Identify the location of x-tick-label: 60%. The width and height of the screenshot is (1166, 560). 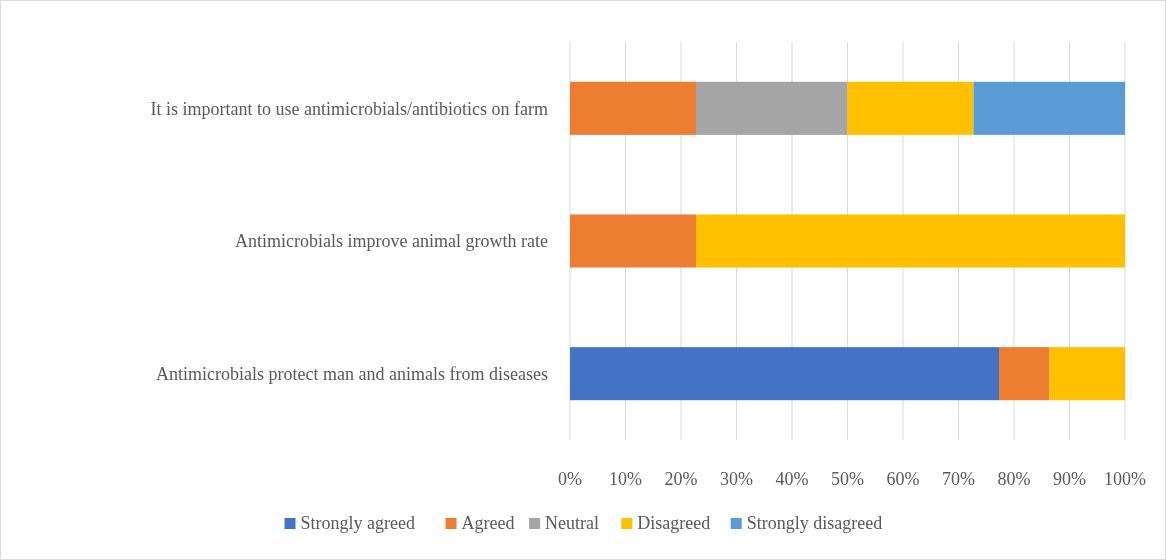
(903, 479).